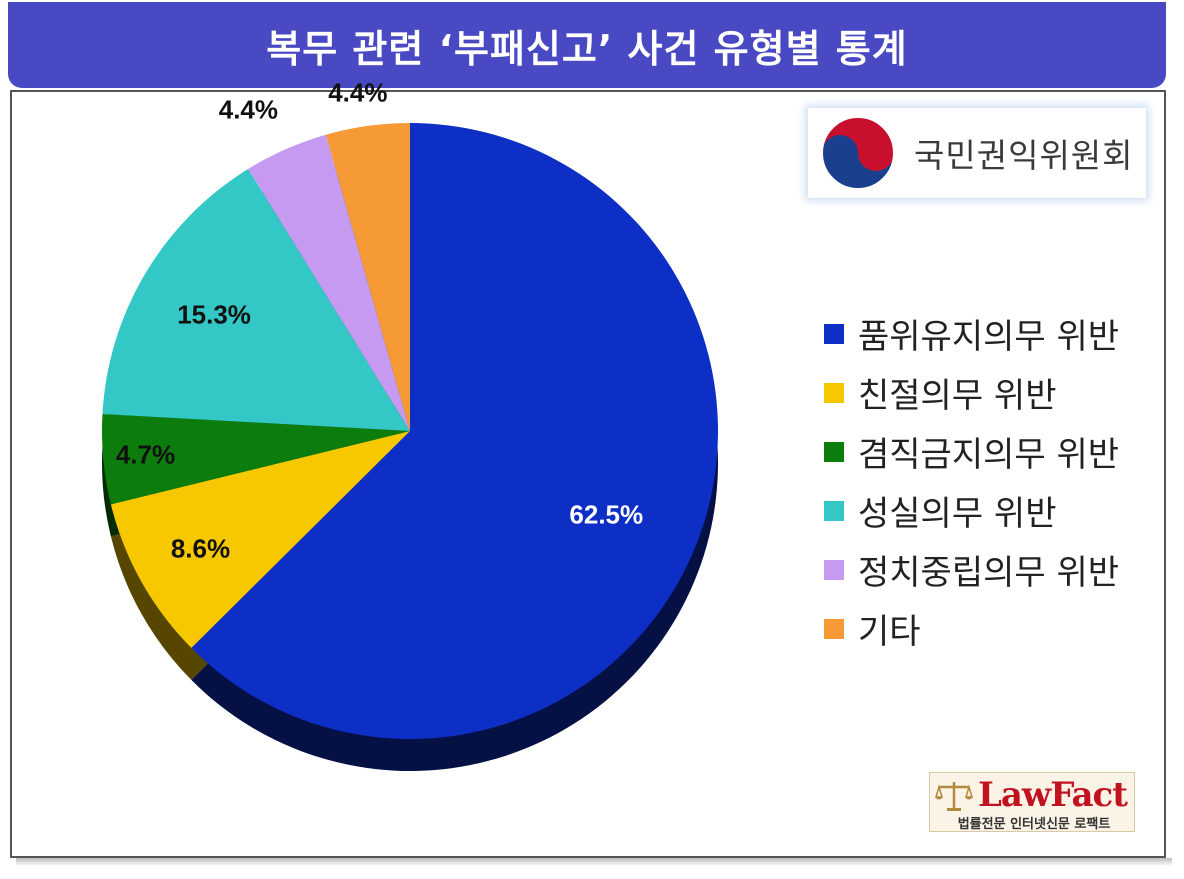 This screenshot has height=879, width=1184. Describe the element at coordinates (989, 628) in the screenshot. I see `legend-item: 기타` at that location.